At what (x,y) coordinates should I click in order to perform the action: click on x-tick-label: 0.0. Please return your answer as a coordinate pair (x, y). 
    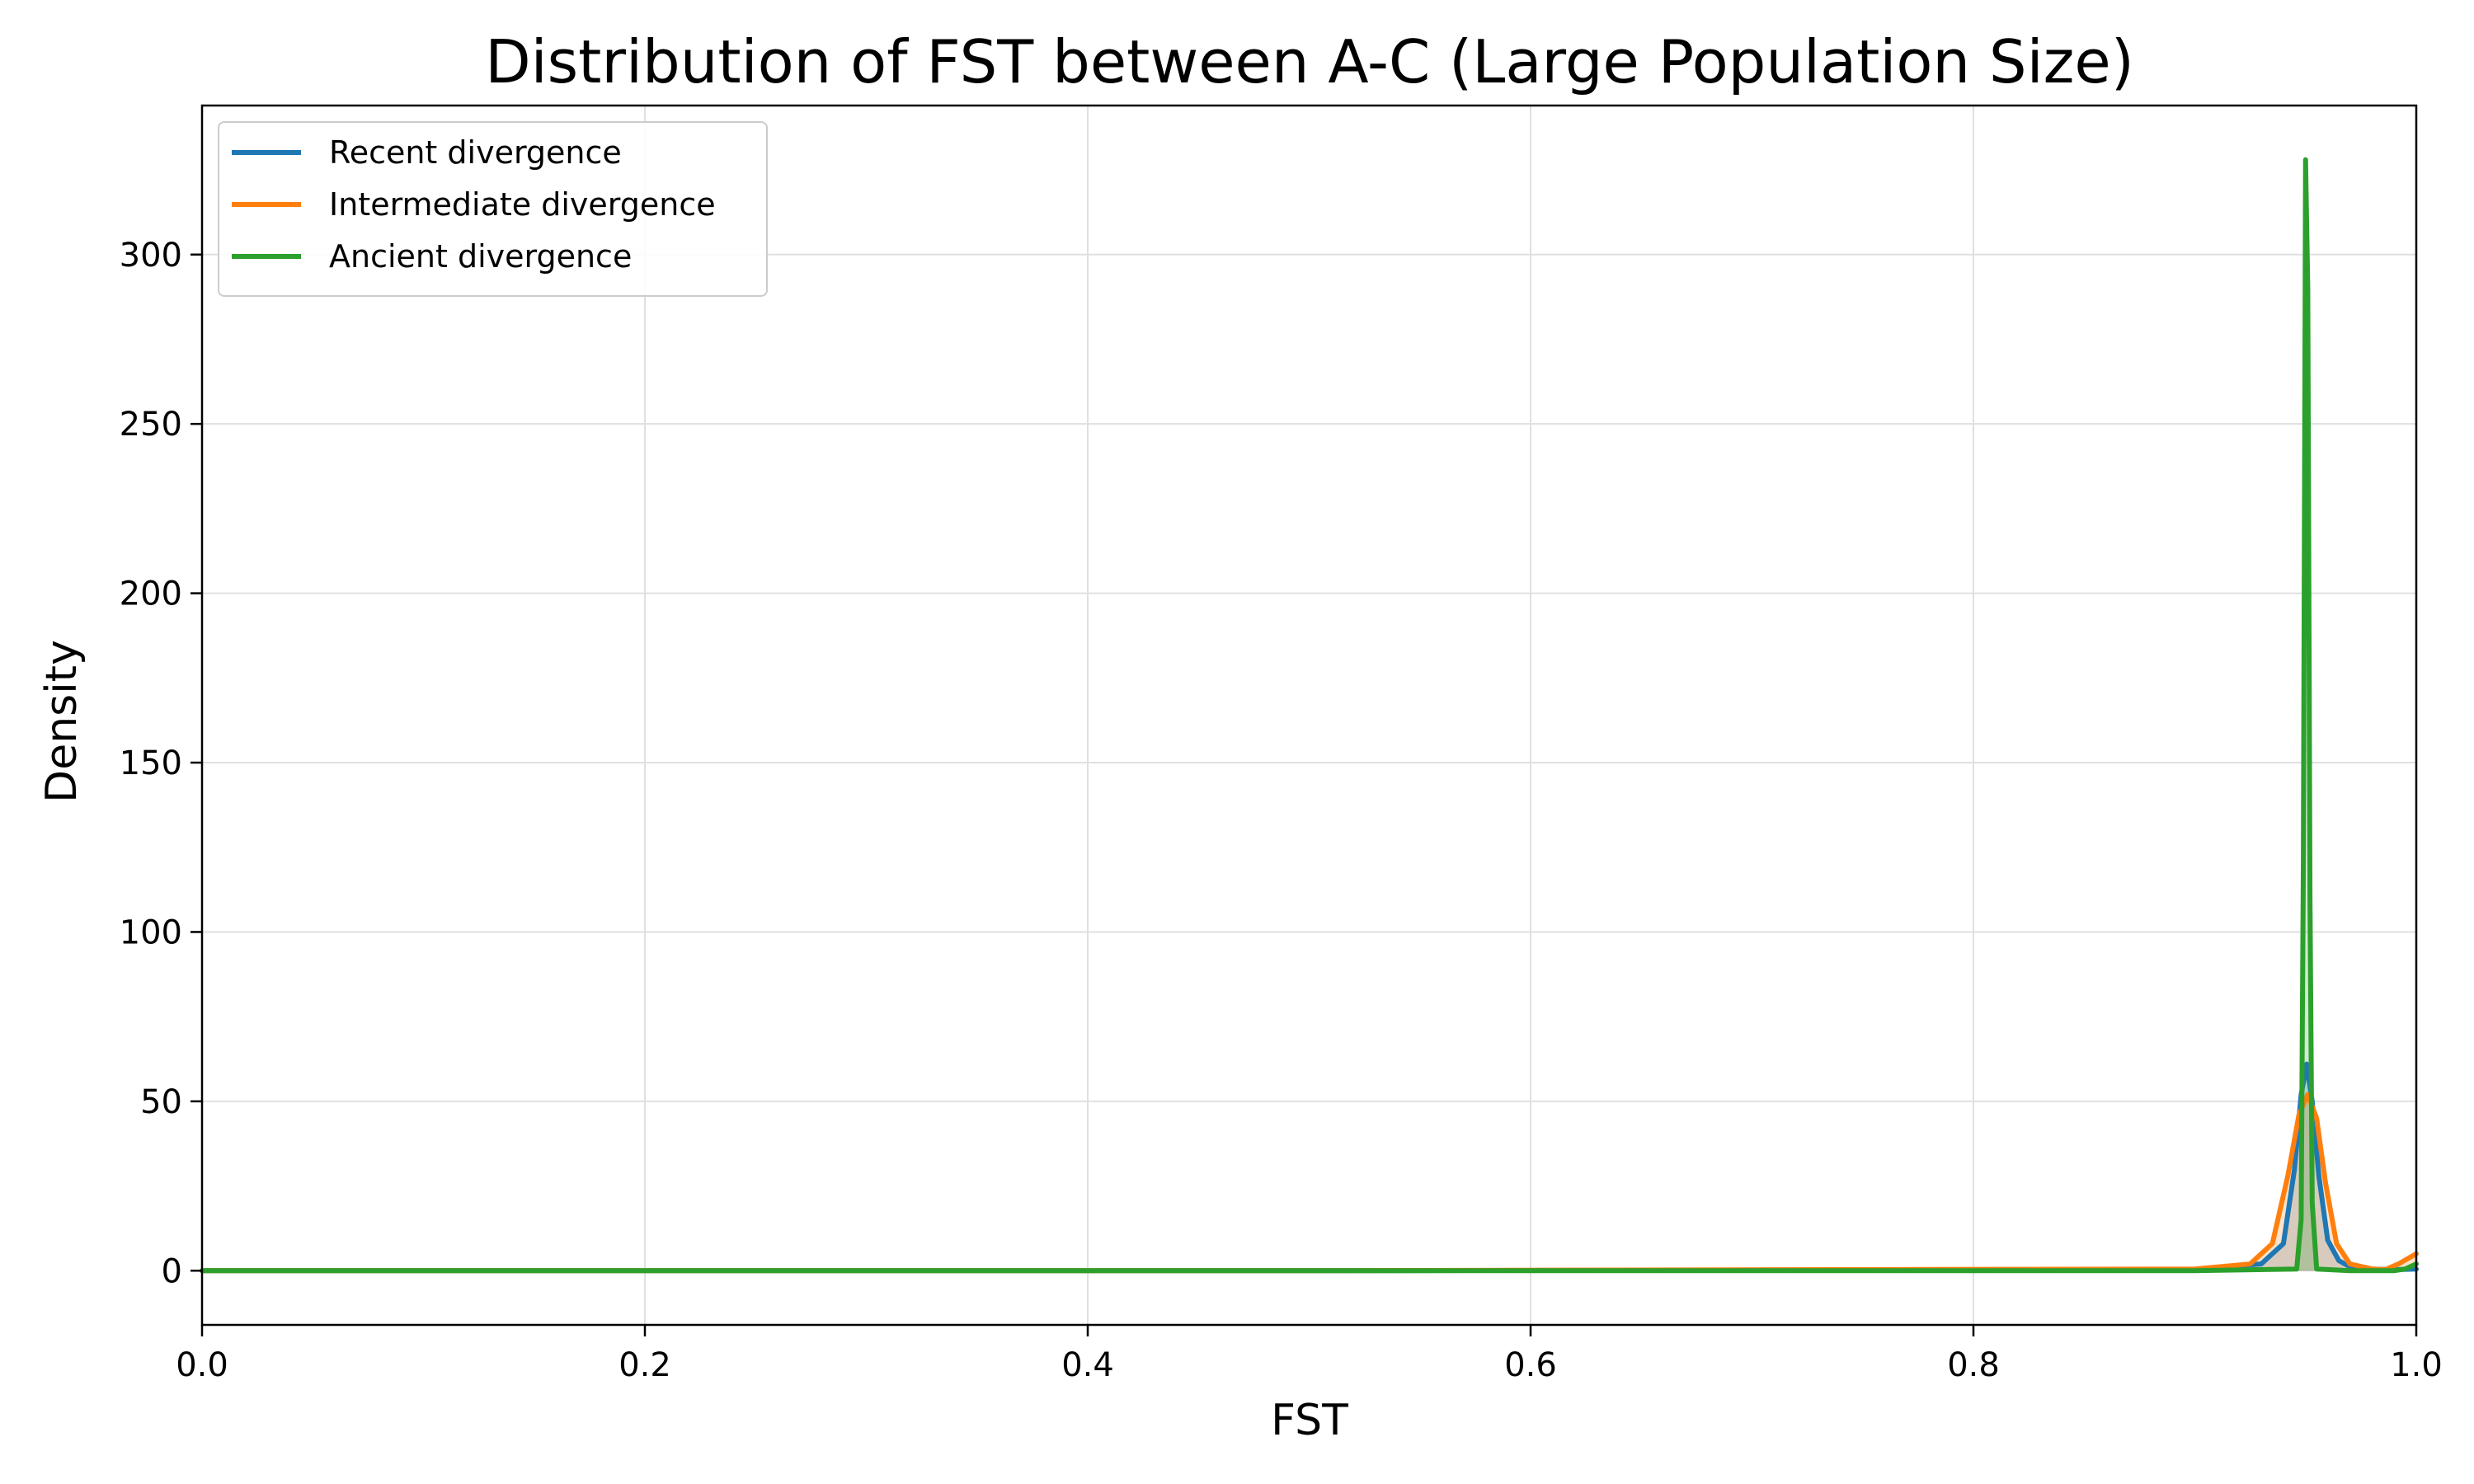
    Looking at the image, I should click on (202, 1365).